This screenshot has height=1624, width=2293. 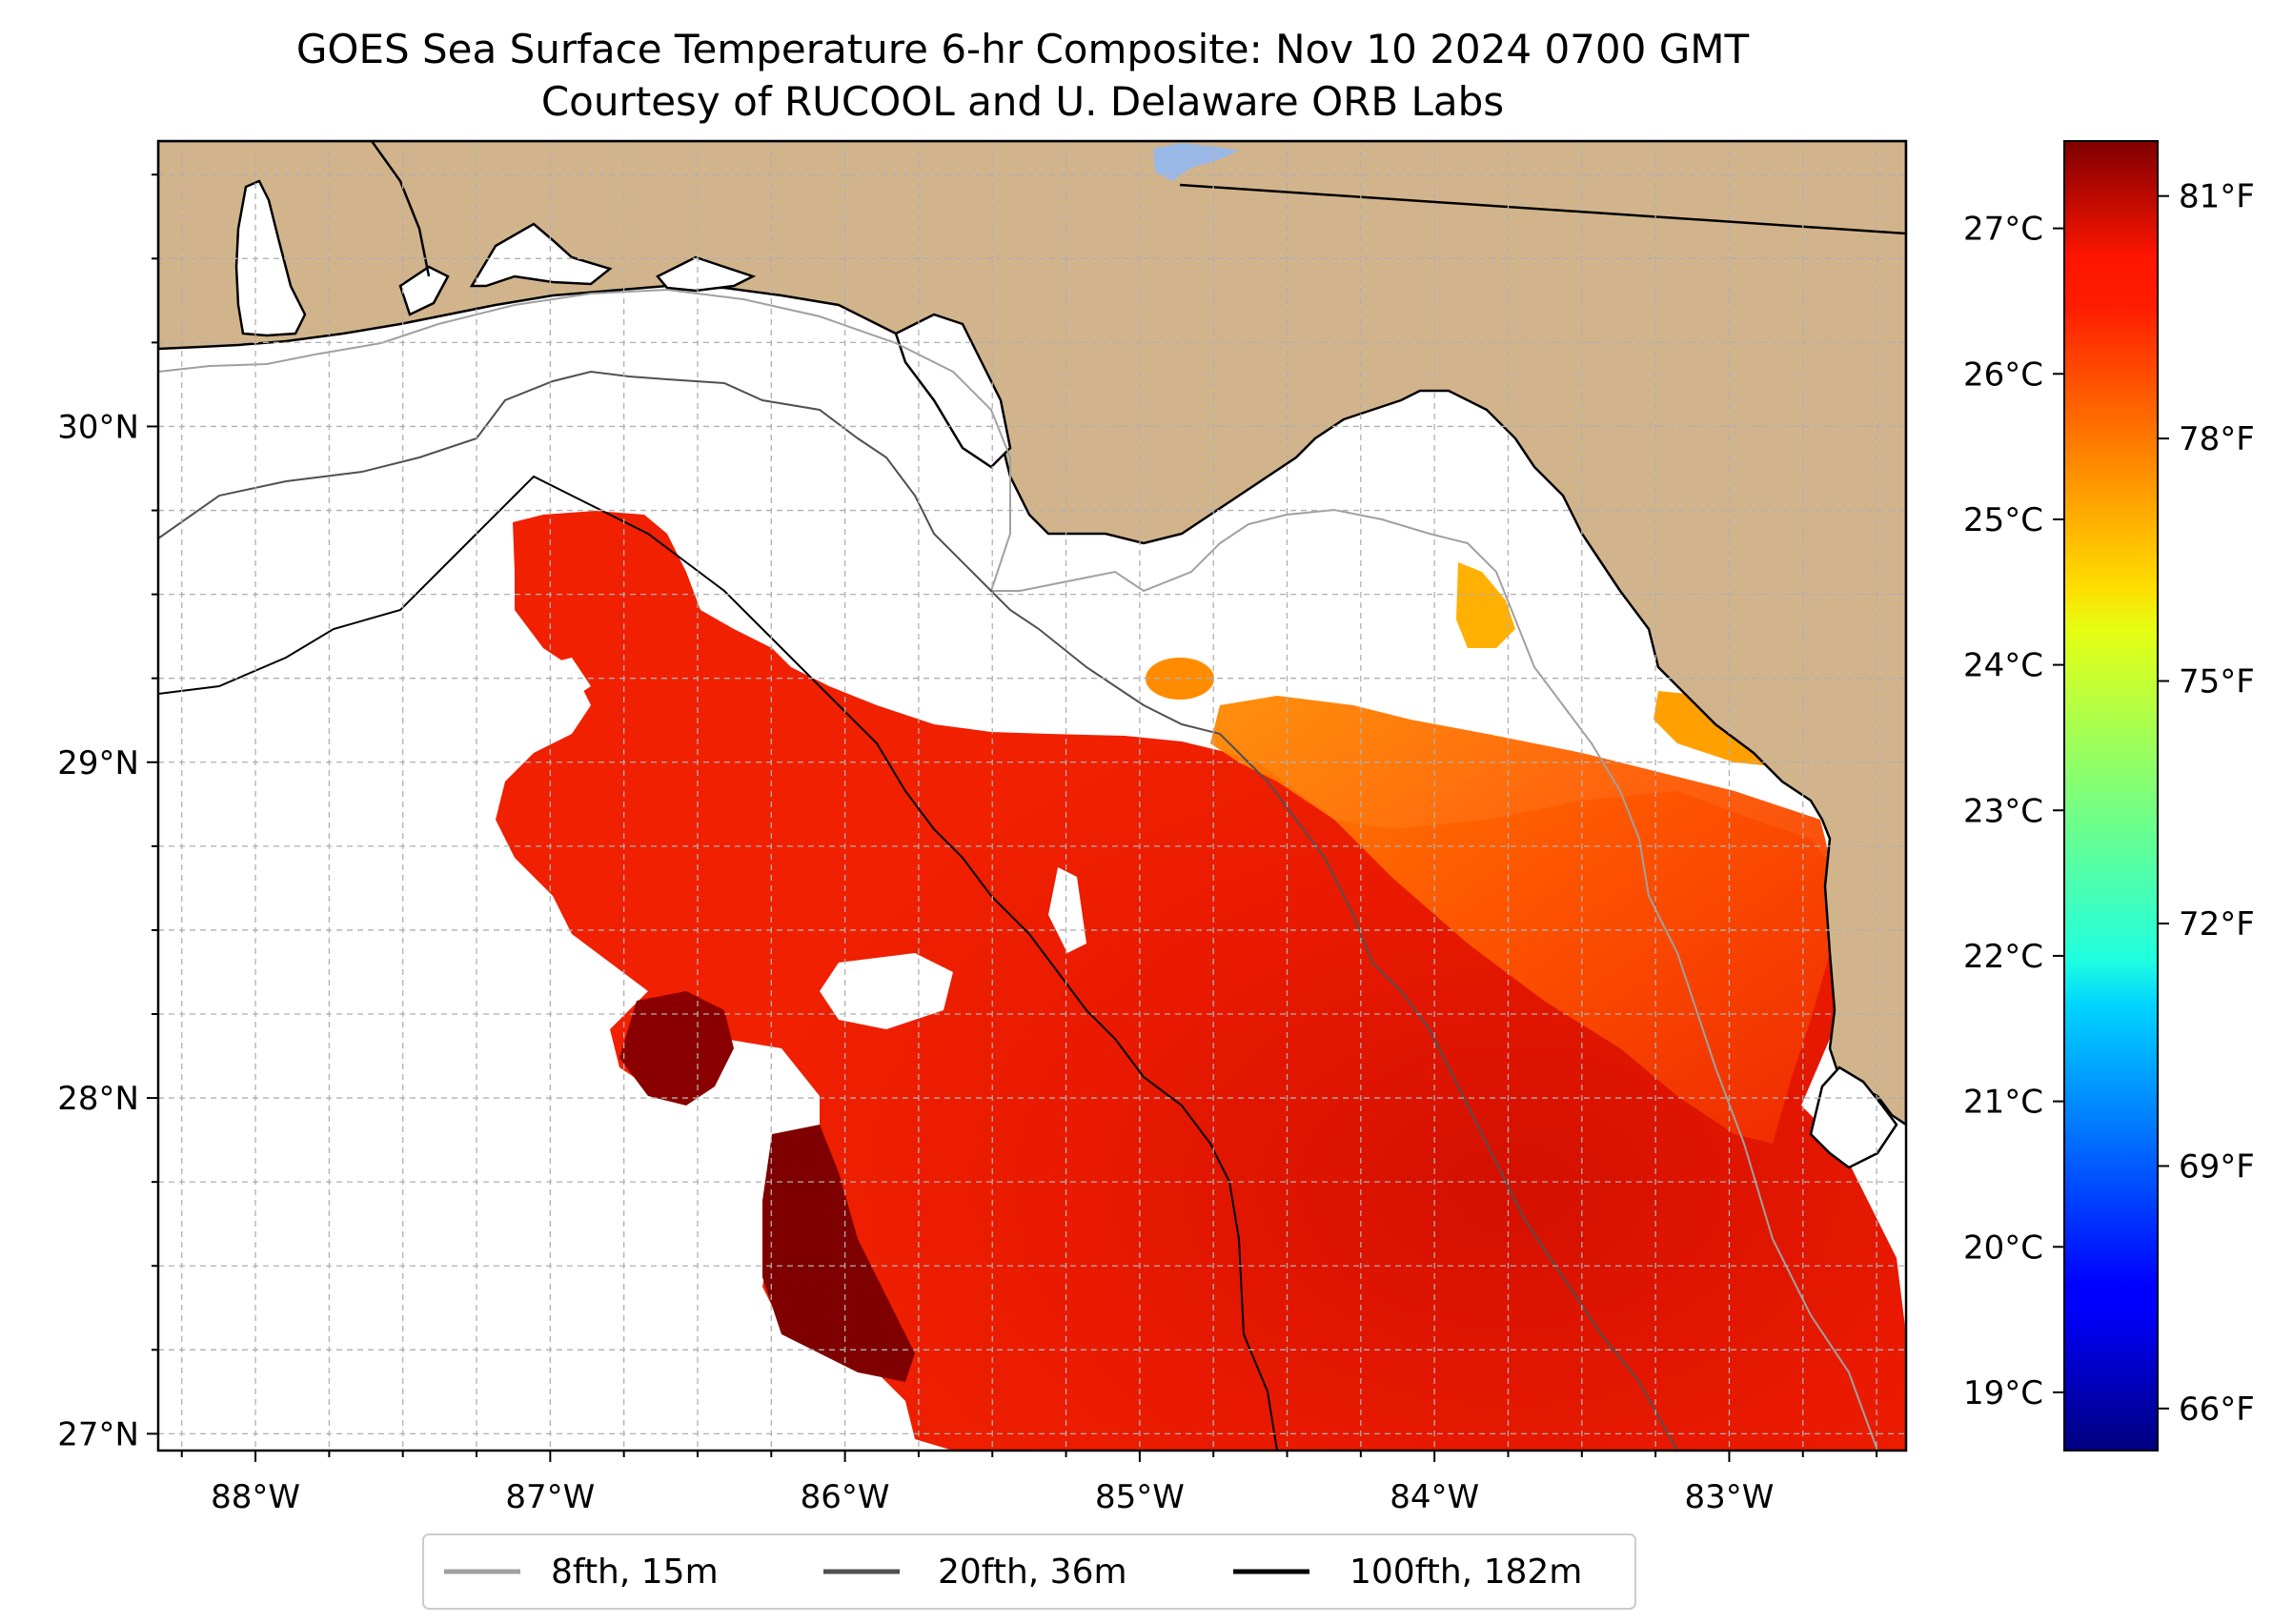 What do you see at coordinates (635, 1572) in the screenshot?
I see `legend-label-8fth: 8fth, 15m` at bounding box center [635, 1572].